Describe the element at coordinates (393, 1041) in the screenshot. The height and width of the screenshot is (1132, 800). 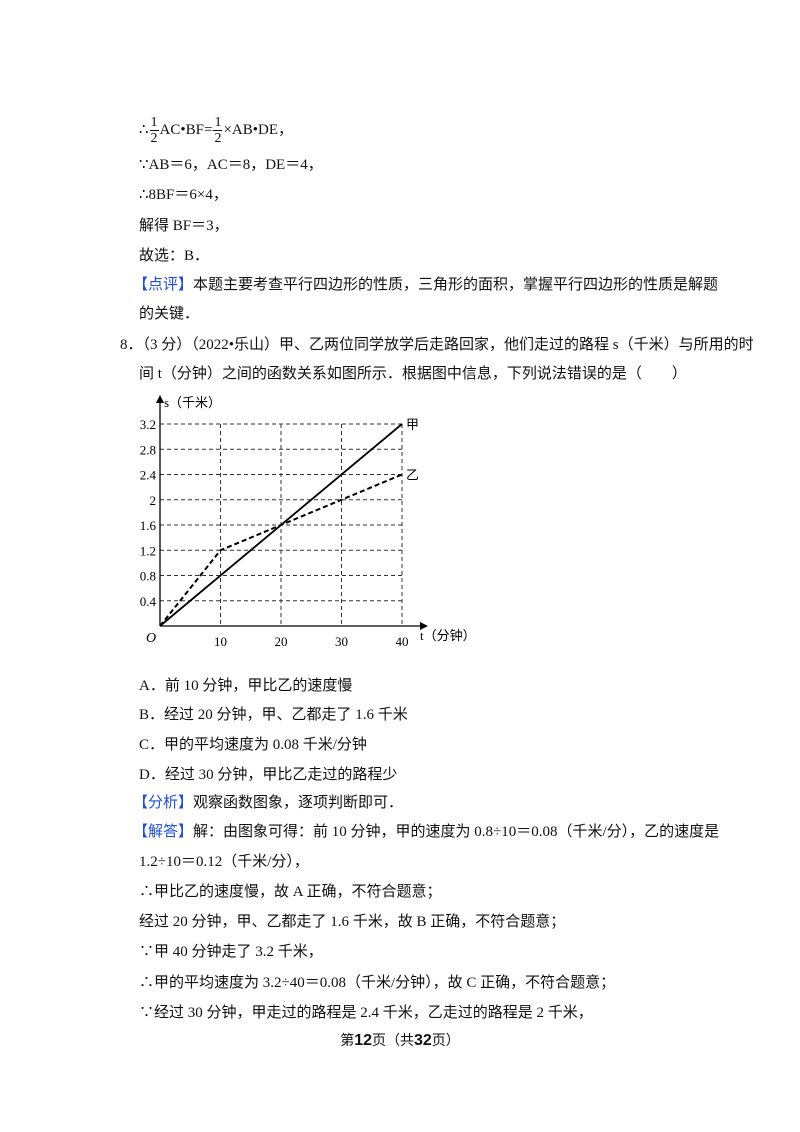
I see `footer-text: 页（共` at that location.